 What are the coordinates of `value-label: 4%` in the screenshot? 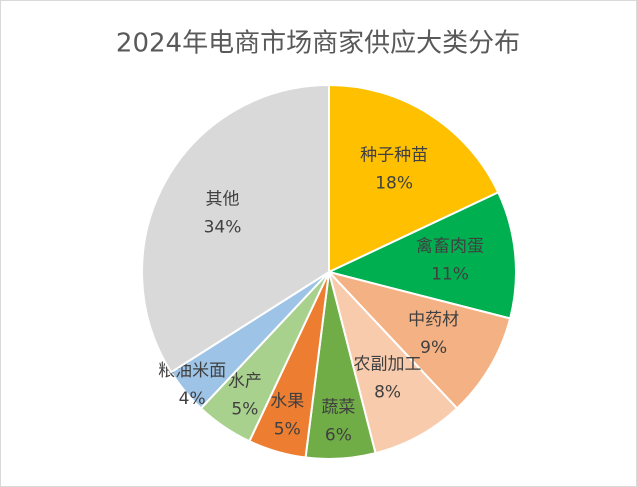 It's located at (192, 399).